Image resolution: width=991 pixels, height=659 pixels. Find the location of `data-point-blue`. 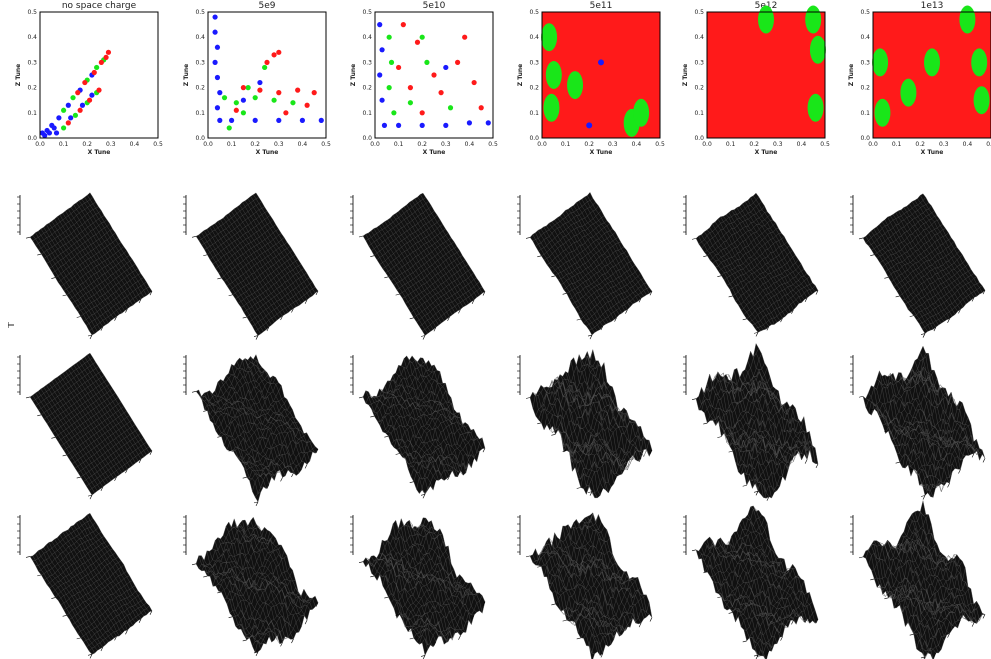

data-point-blue is located at coordinates (446, 67).